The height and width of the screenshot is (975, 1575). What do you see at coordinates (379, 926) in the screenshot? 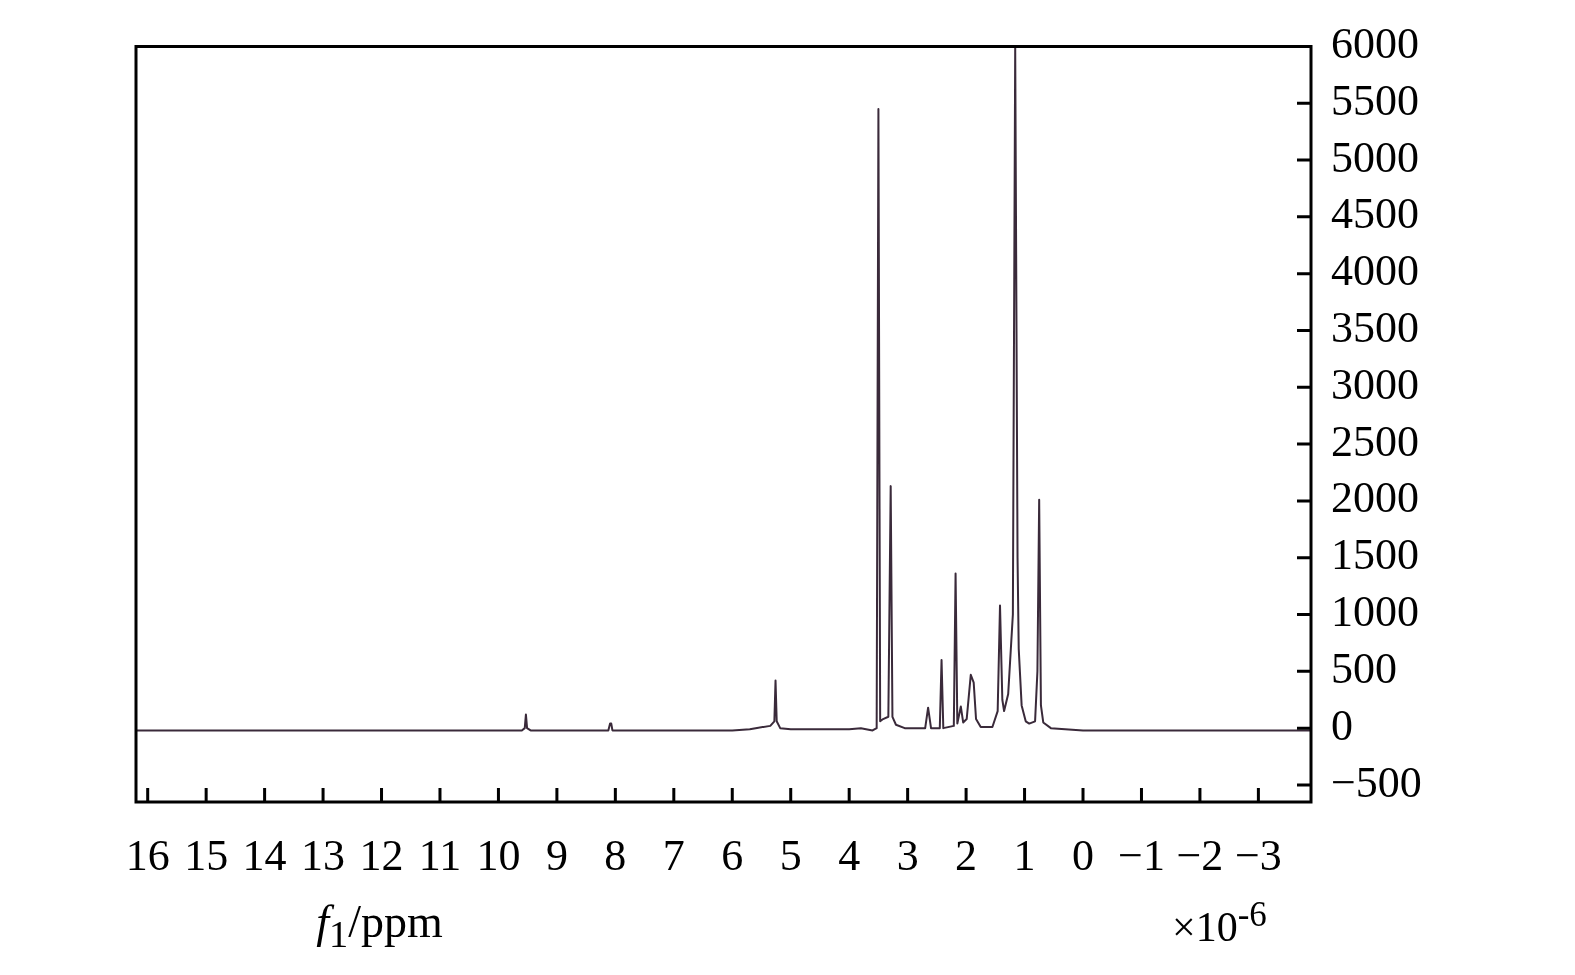
I see `x-axis-title: f$_{1}$/ppm` at bounding box center [379, 926].